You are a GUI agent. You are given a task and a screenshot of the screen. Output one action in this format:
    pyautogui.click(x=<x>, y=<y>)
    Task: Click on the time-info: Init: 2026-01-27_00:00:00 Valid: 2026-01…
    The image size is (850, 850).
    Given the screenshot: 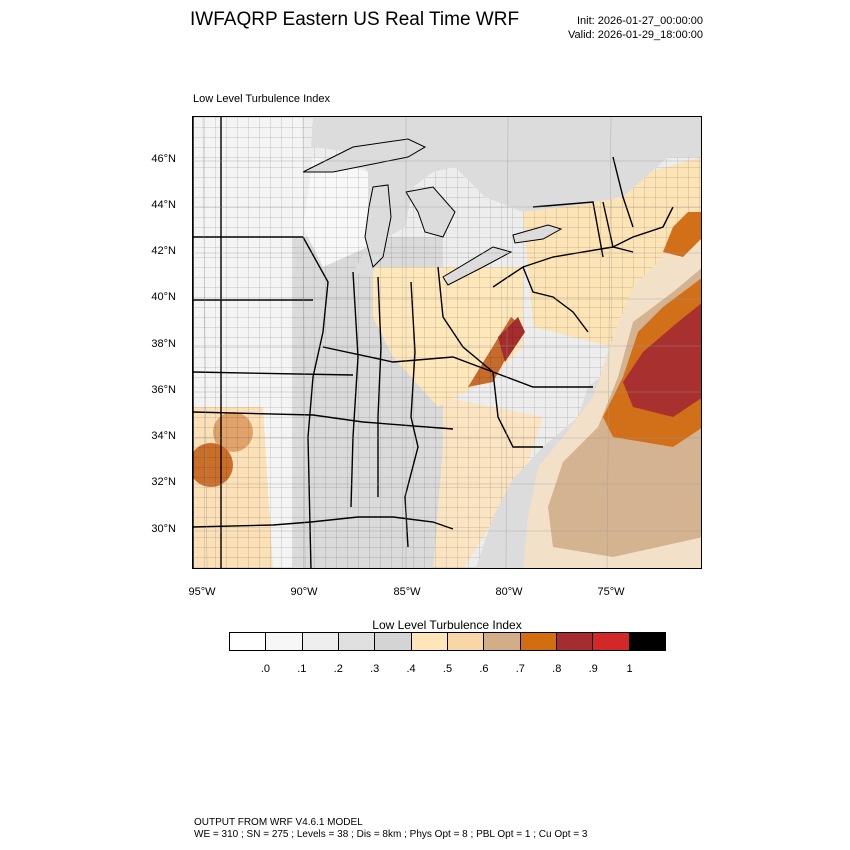 What is the action you would take?
    pyautogui.click(x=635, y=28)
    